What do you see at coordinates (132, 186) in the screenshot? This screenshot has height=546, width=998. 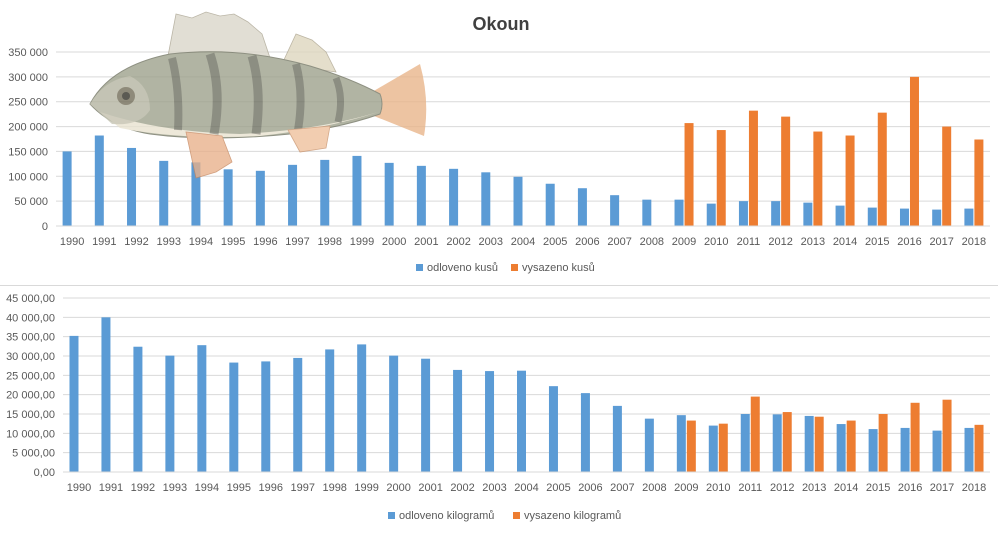 I see `bar-caught-1992` at bounding box center [132, 186].